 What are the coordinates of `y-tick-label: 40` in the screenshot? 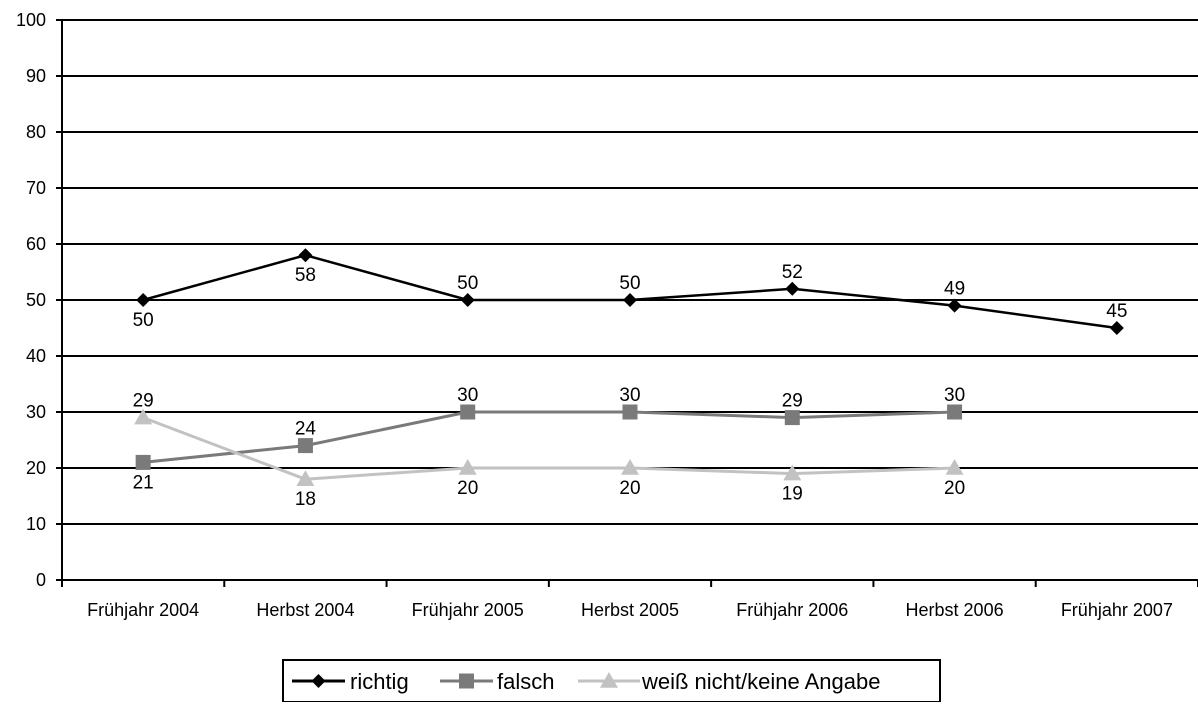 It's located at (36, 356).